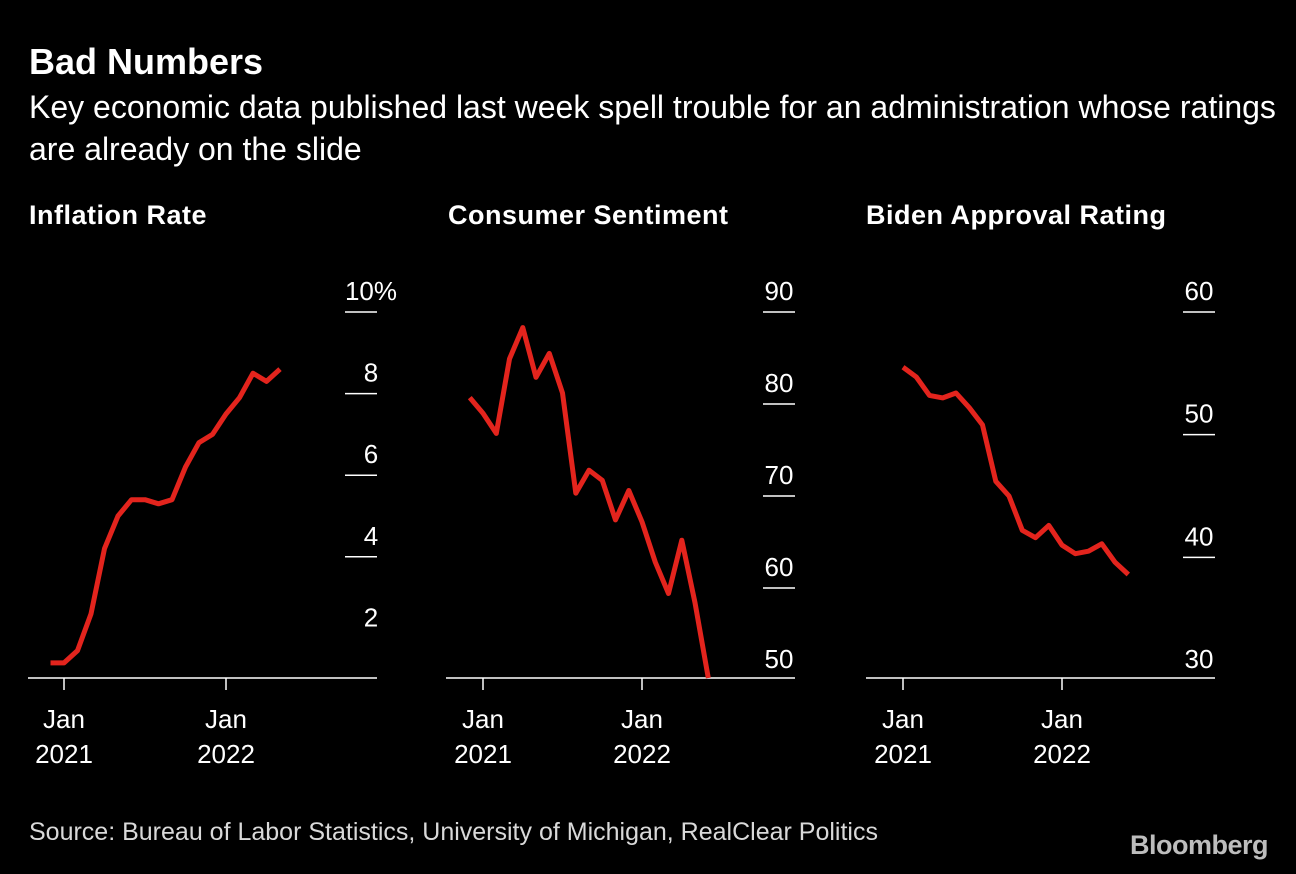 The height and width of the screenshot is (874, 1296). Describe the element at coordinates (588, 215) in the screenshot. I see `panel-title-consumer-sentiment: Consumer Sentiment` at that location.